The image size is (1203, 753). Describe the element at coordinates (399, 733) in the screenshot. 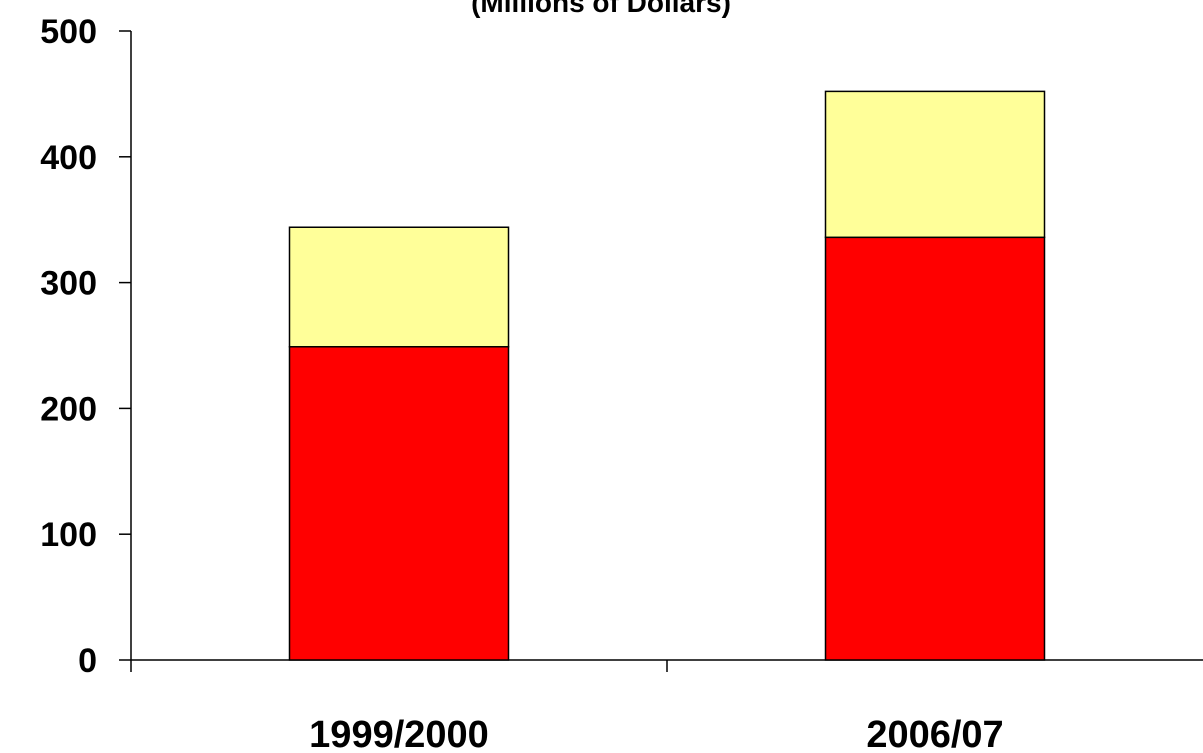

I see `x-tick-label: 1999/2000` at that location.